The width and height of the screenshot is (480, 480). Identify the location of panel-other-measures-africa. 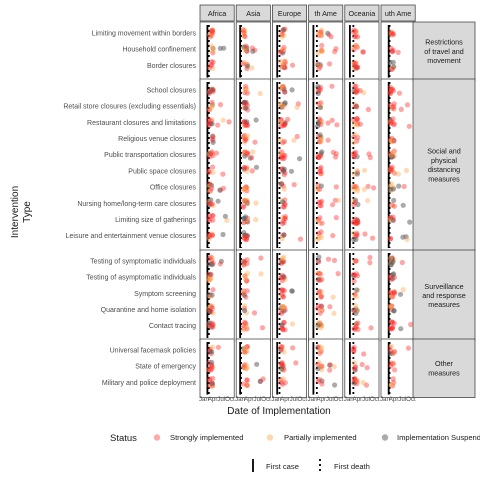
(217, 368).